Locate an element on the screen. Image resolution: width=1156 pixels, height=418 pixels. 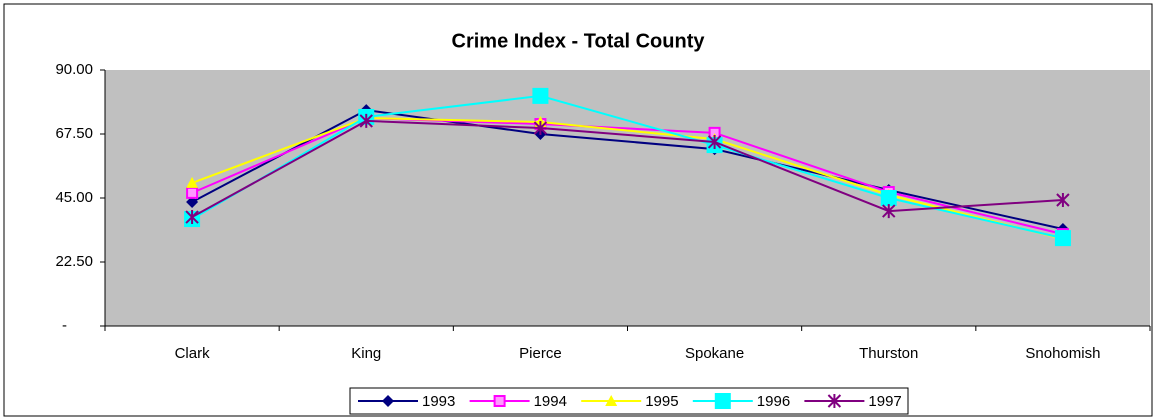
chart-title: Crime Index - Total County is located at coordinates (579, 41).